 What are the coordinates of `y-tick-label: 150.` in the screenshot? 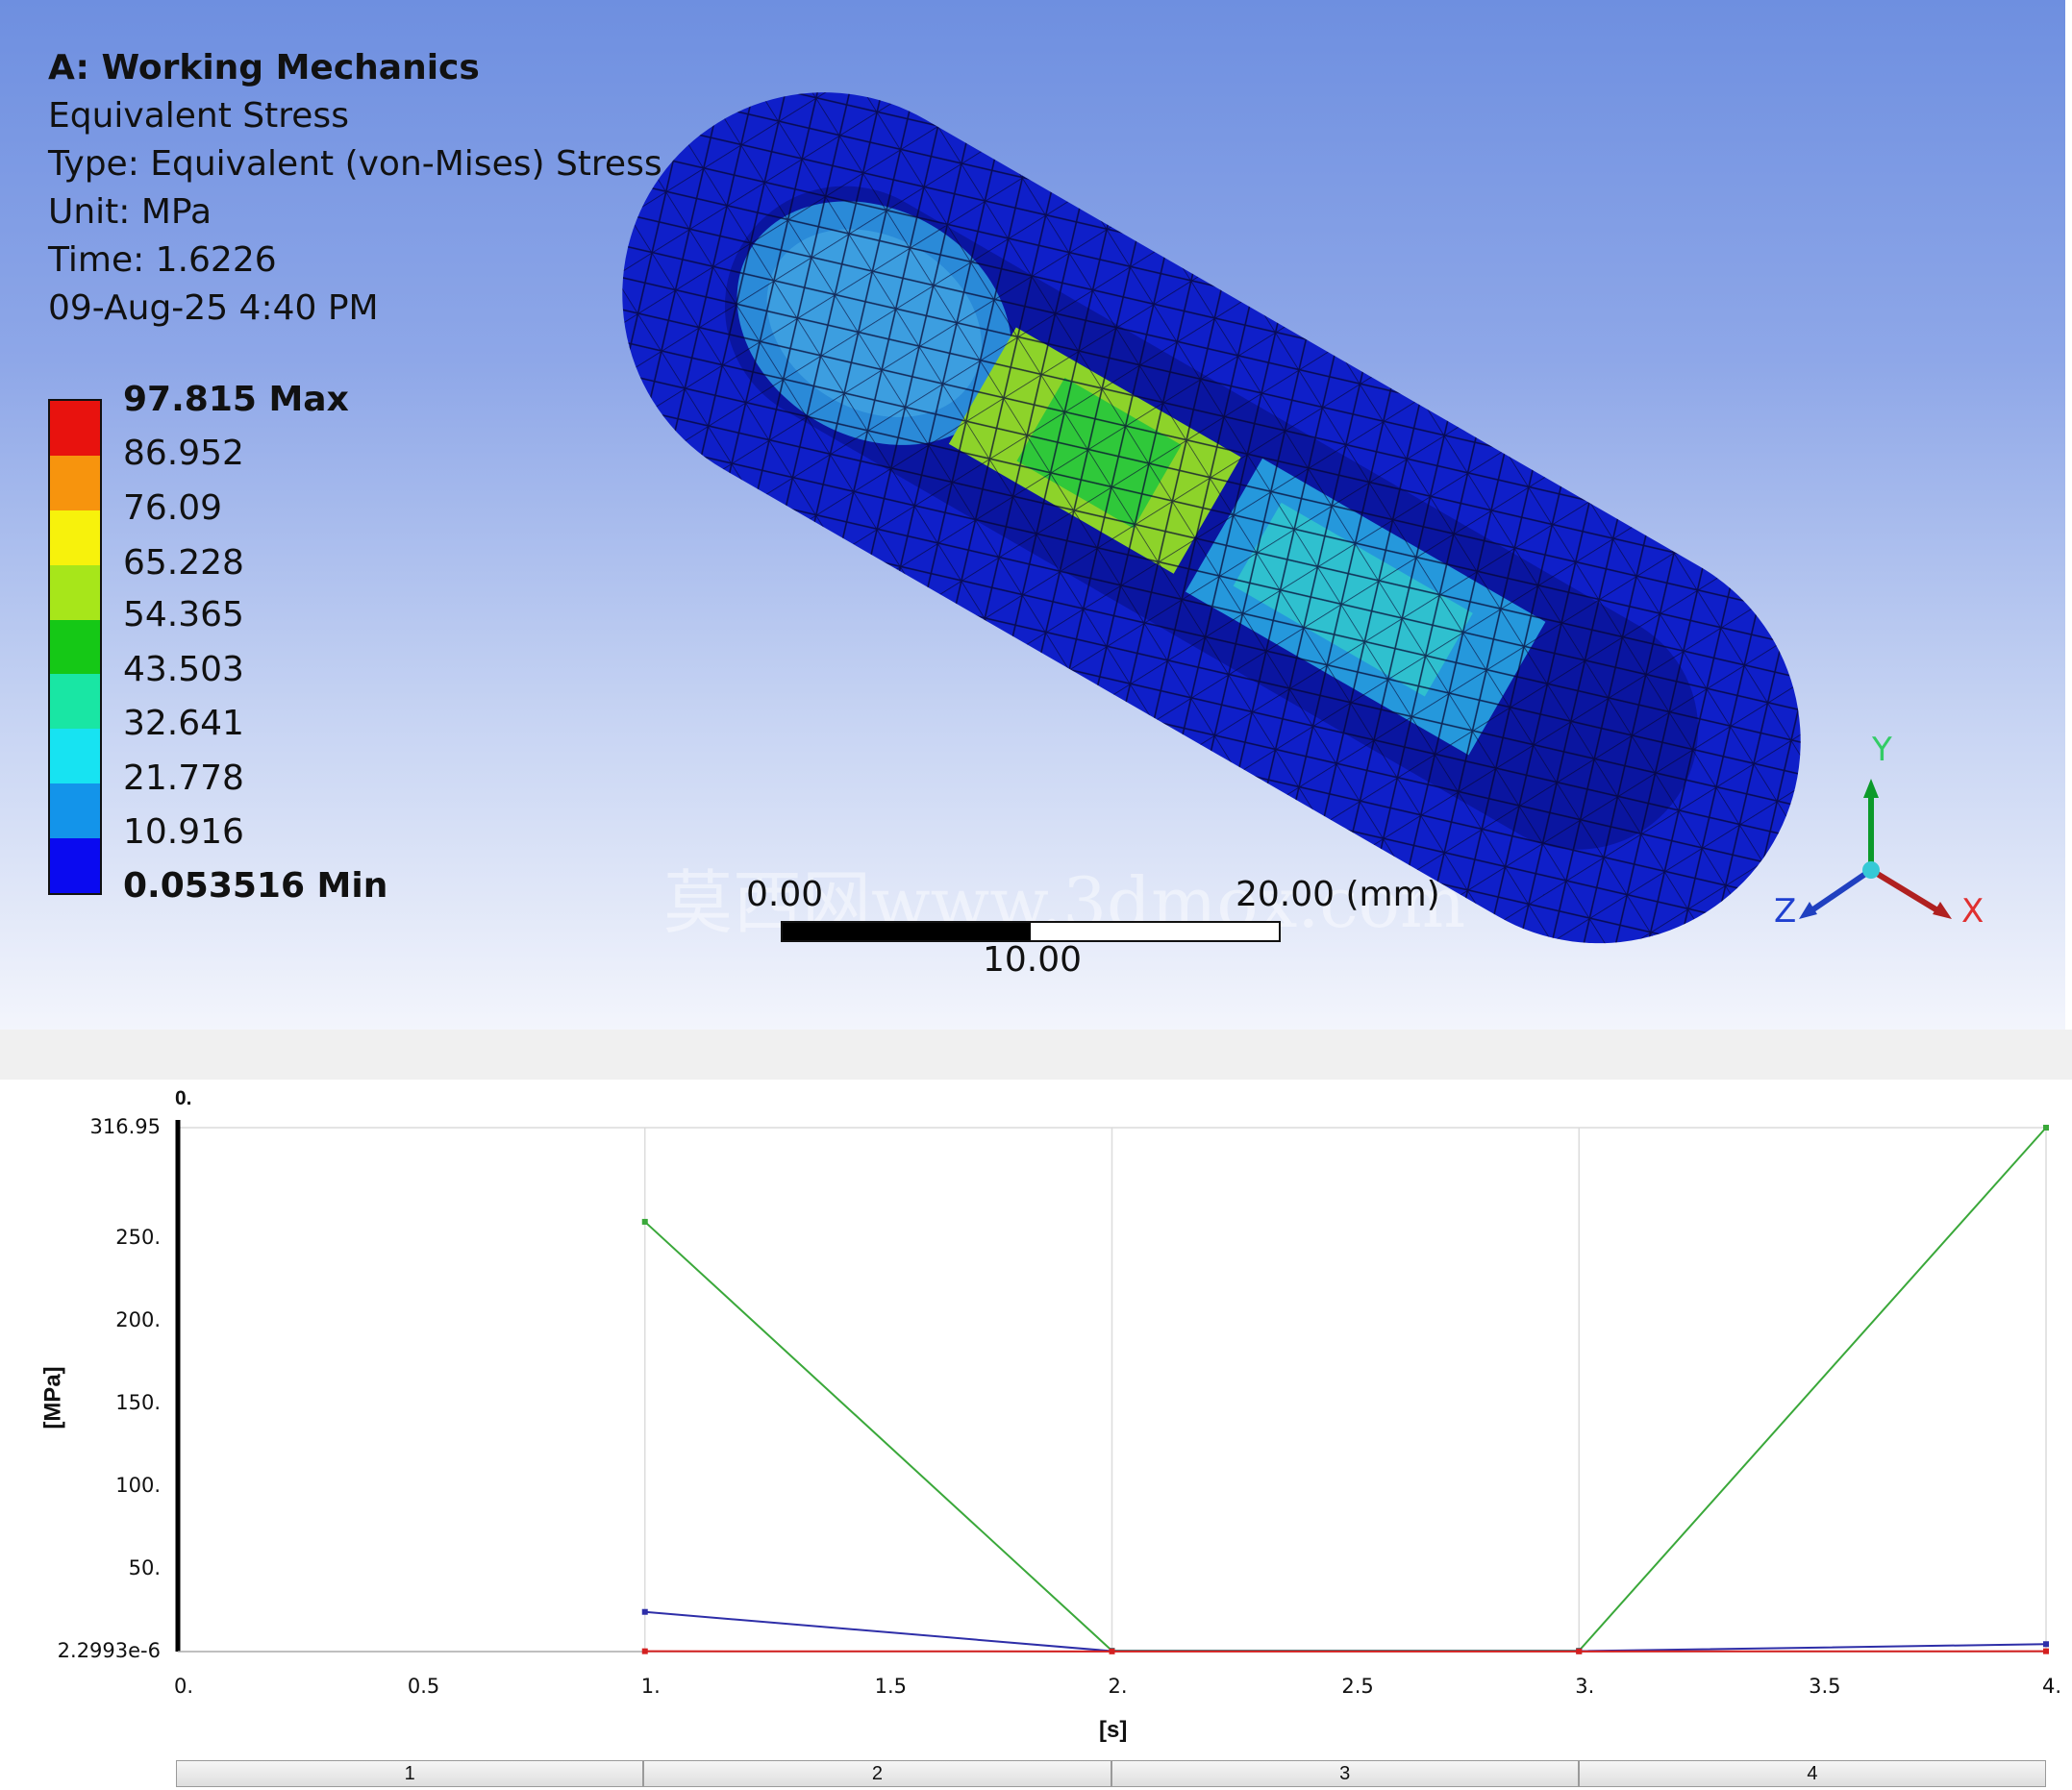 It's located at (138, 1403).